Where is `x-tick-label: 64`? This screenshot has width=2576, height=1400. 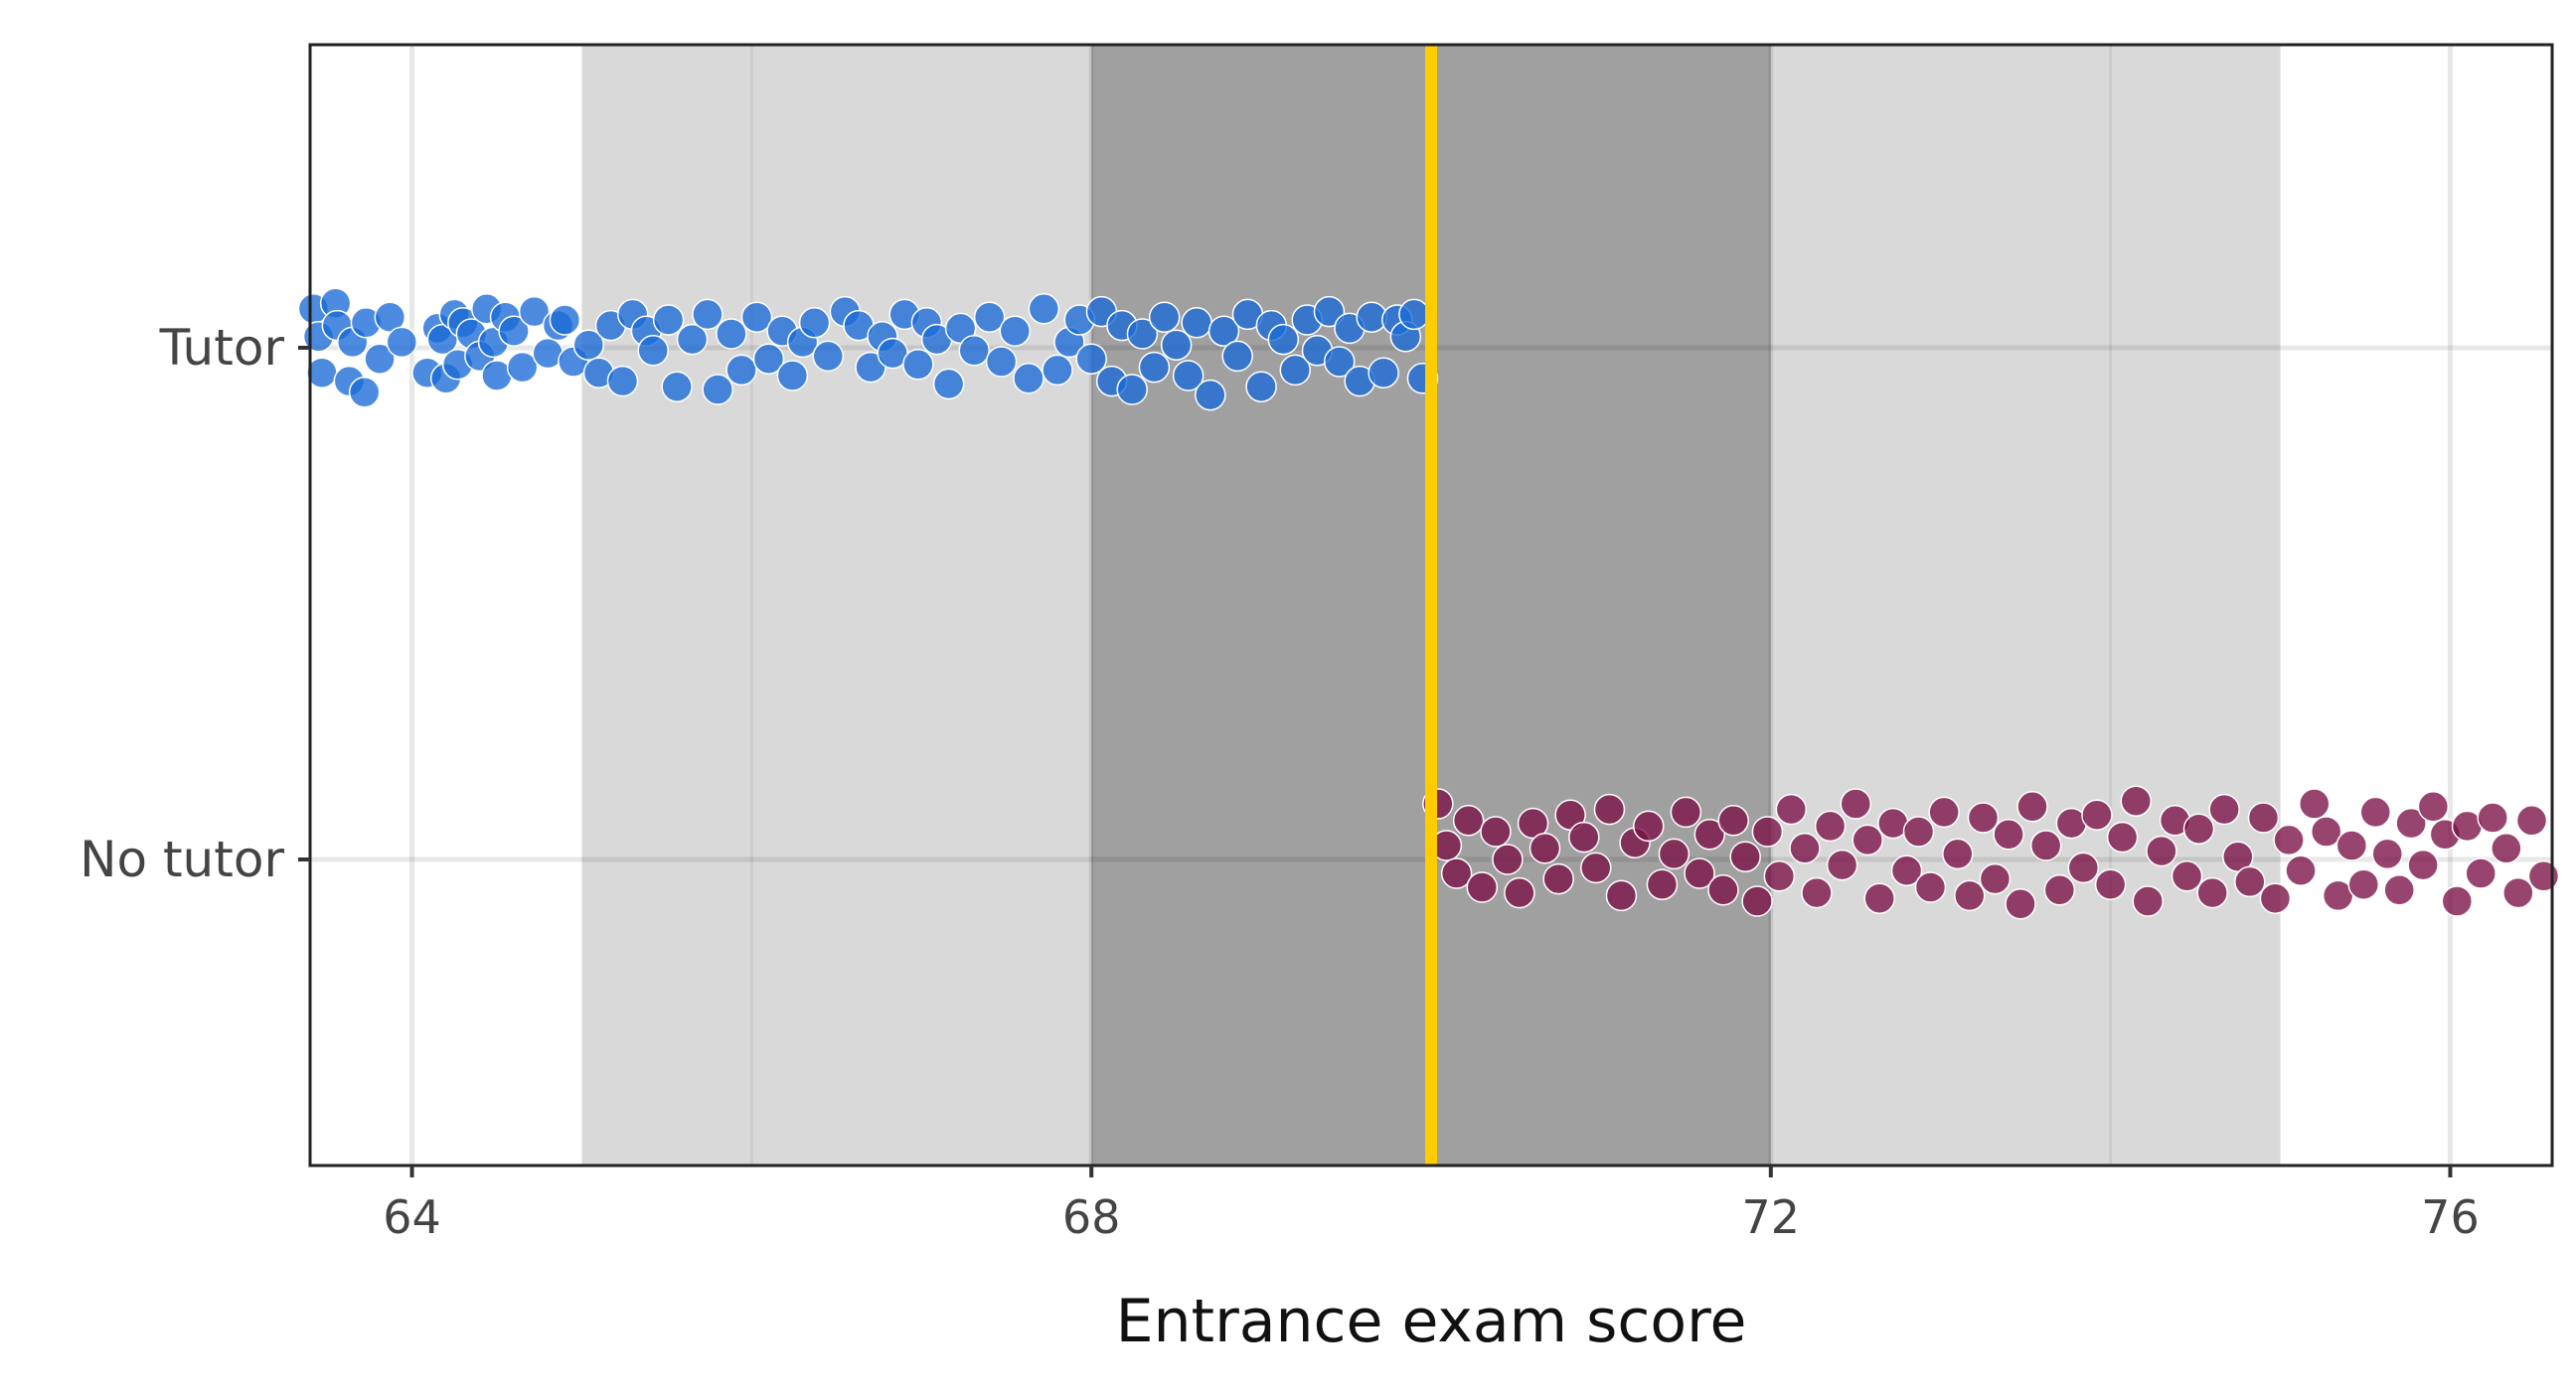
x-tick-label: 64 is located at coordinates (412, 1217).